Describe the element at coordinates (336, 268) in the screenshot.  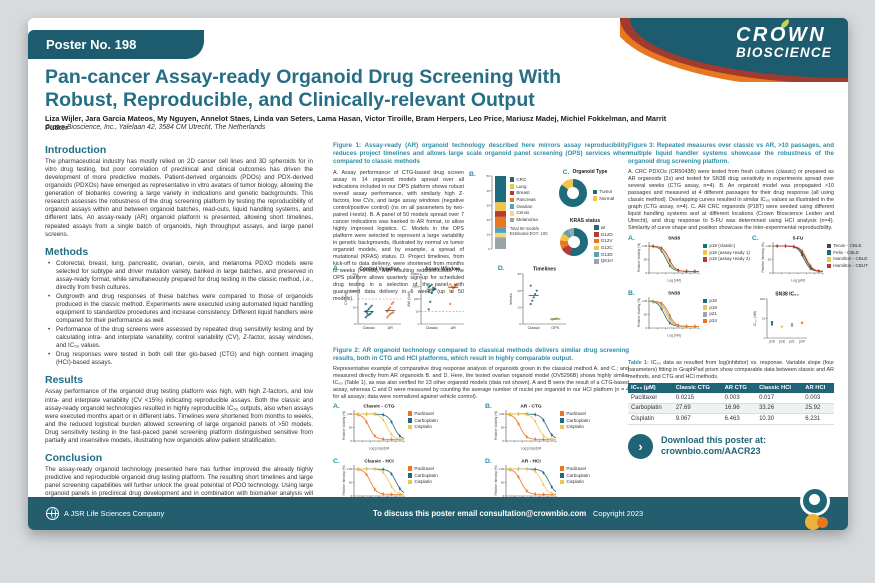
I see `panel-a-label: A.` at that location.